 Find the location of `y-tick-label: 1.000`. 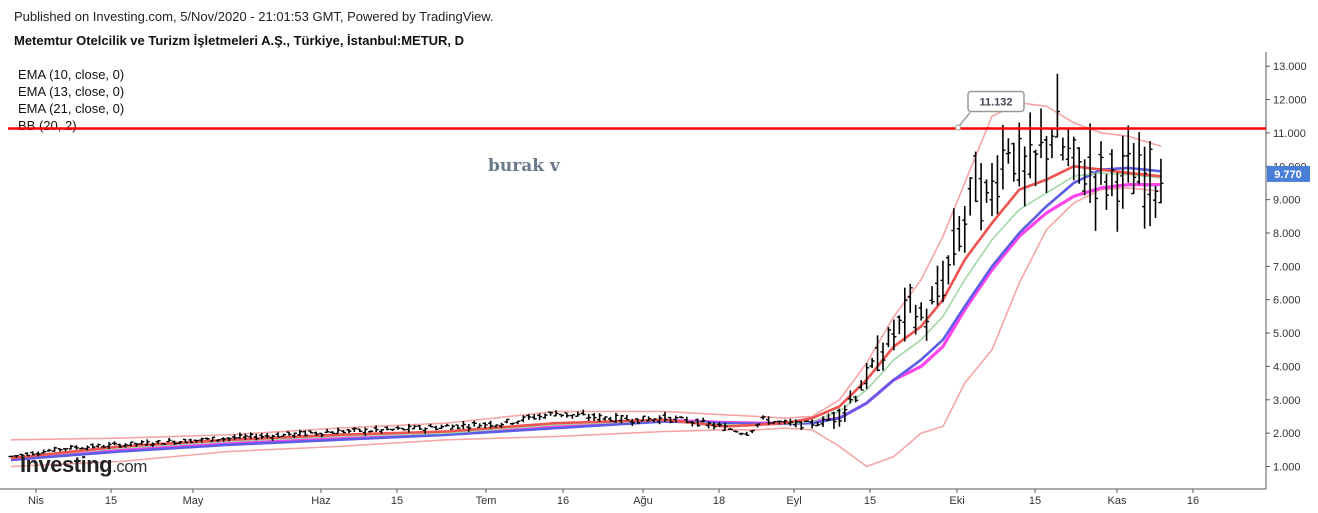

y-tick-label: 1.000 is located at coordinates (1287, 468).